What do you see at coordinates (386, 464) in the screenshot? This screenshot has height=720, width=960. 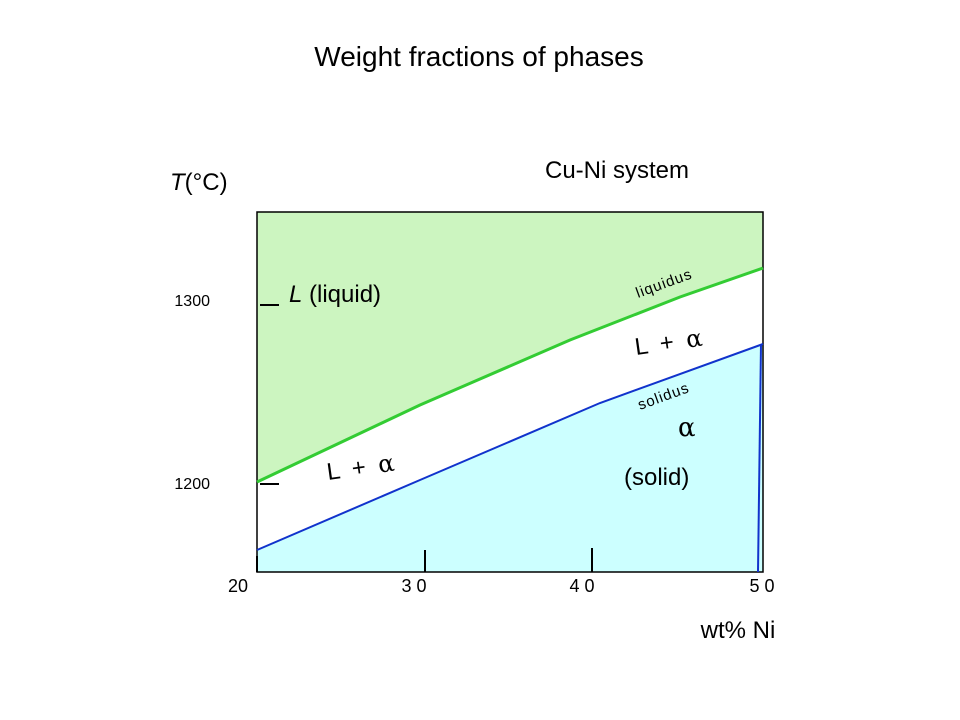 I see `alpha-symbol-low: α` at bounding box center [386, 464].